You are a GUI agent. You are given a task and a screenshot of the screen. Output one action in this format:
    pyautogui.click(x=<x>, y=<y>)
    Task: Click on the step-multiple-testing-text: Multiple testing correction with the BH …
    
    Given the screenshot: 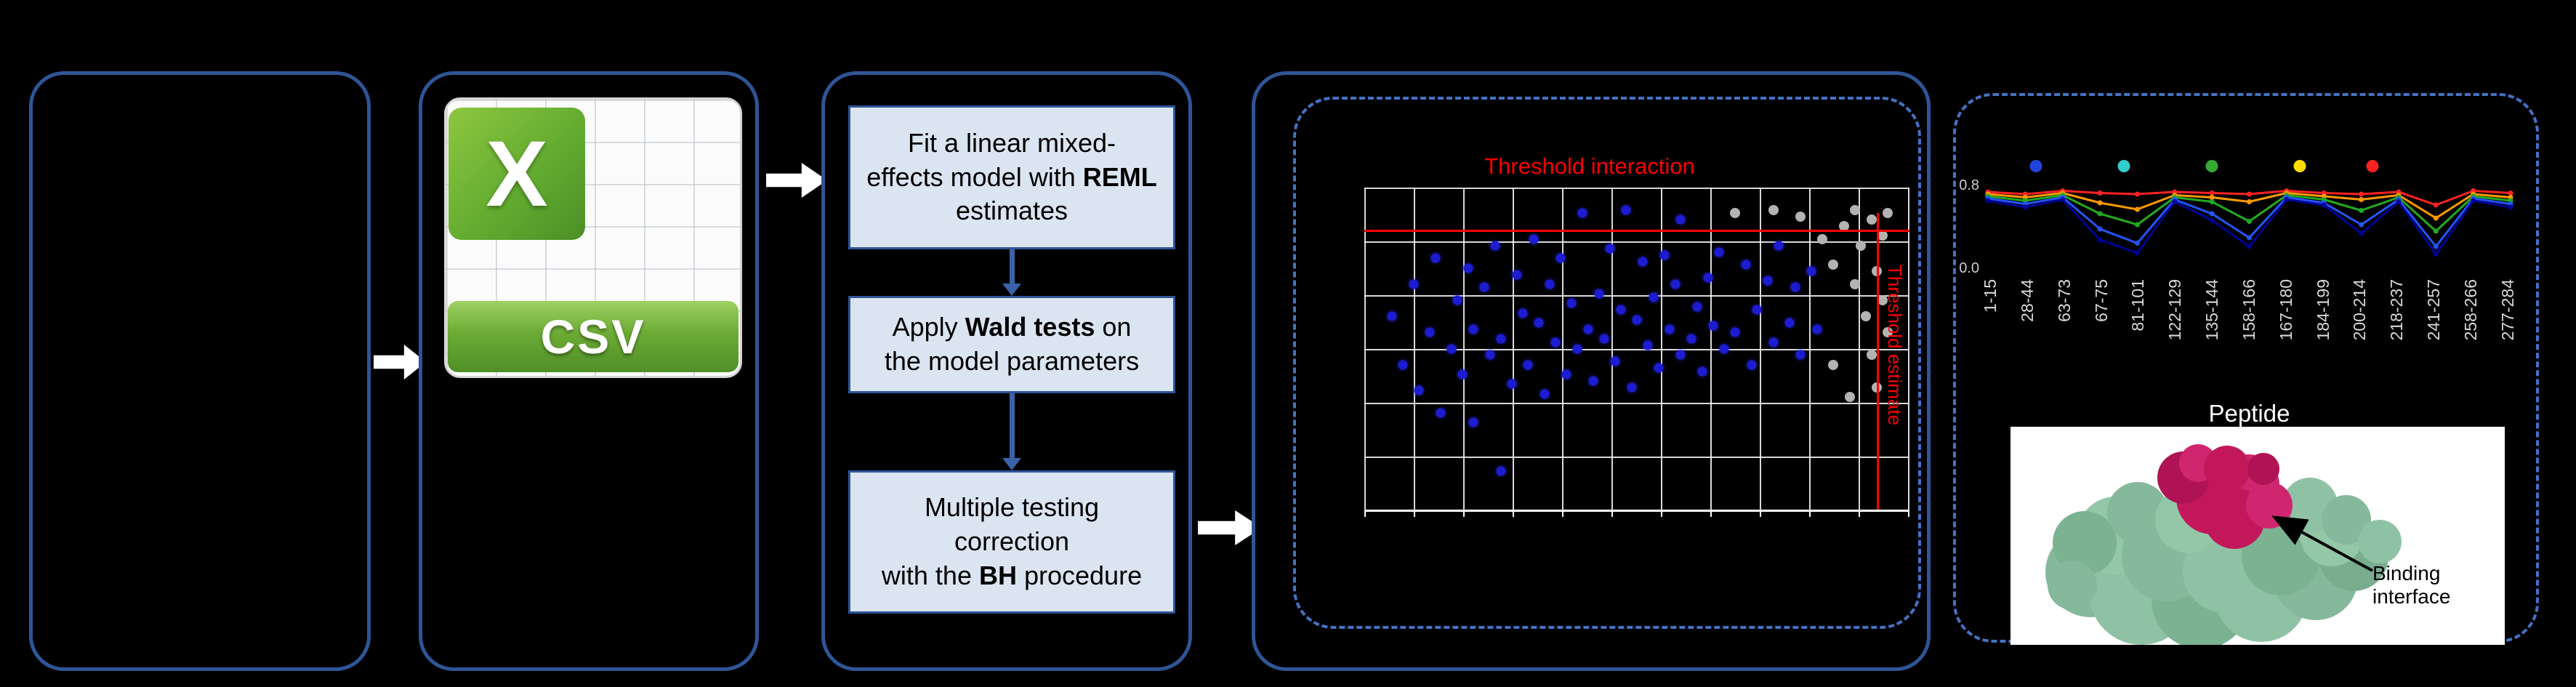 What is the action you would take?
    pyautogui.click(x=1012, y=541)
    